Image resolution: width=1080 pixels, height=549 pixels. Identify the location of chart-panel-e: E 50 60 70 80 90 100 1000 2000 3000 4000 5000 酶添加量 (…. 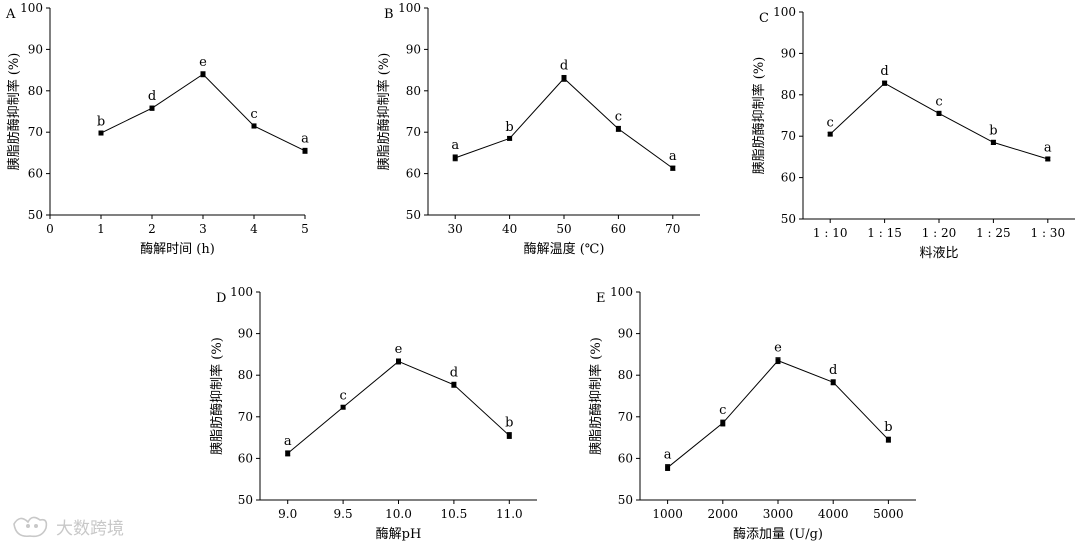
(752, 413).